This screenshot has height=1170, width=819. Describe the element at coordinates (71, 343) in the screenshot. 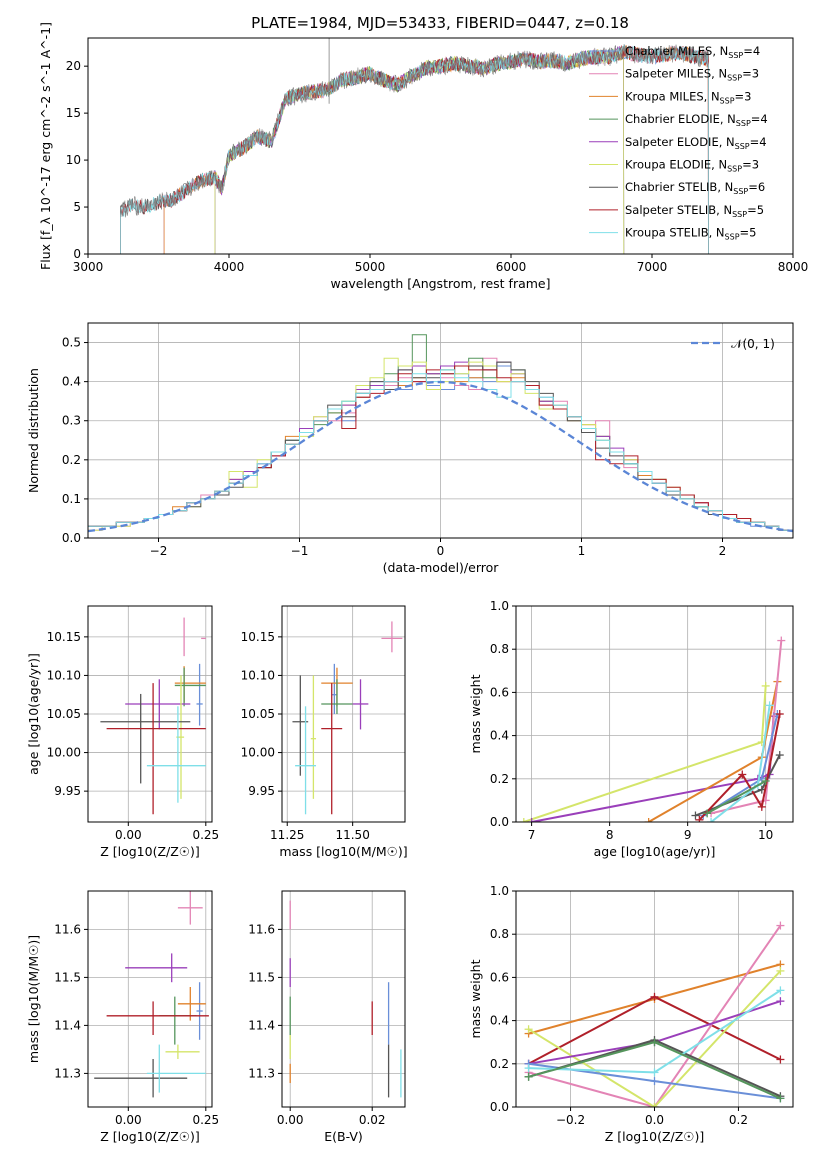

I see `residuals-ytick-label: 0.5` at that location.